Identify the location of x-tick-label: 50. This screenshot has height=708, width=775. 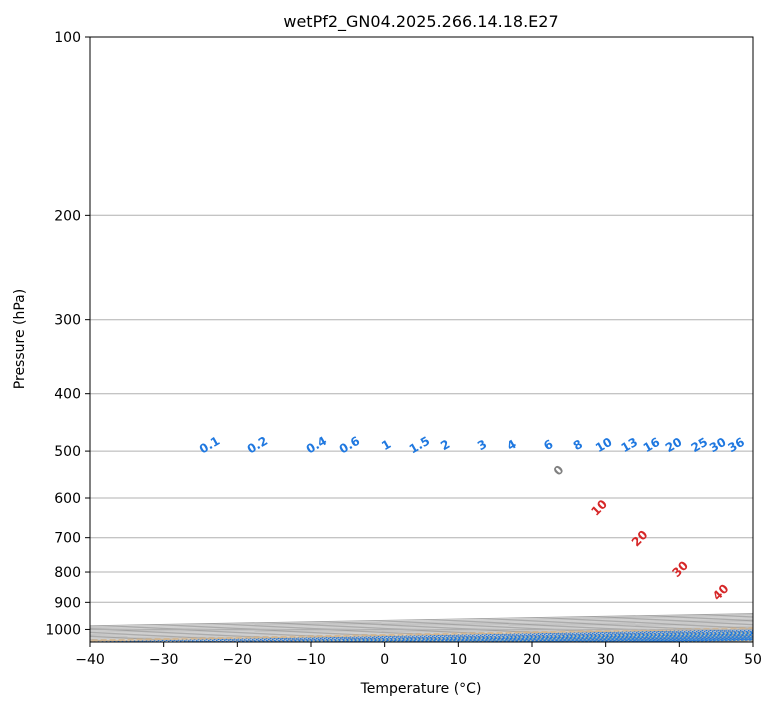
(753, 660).